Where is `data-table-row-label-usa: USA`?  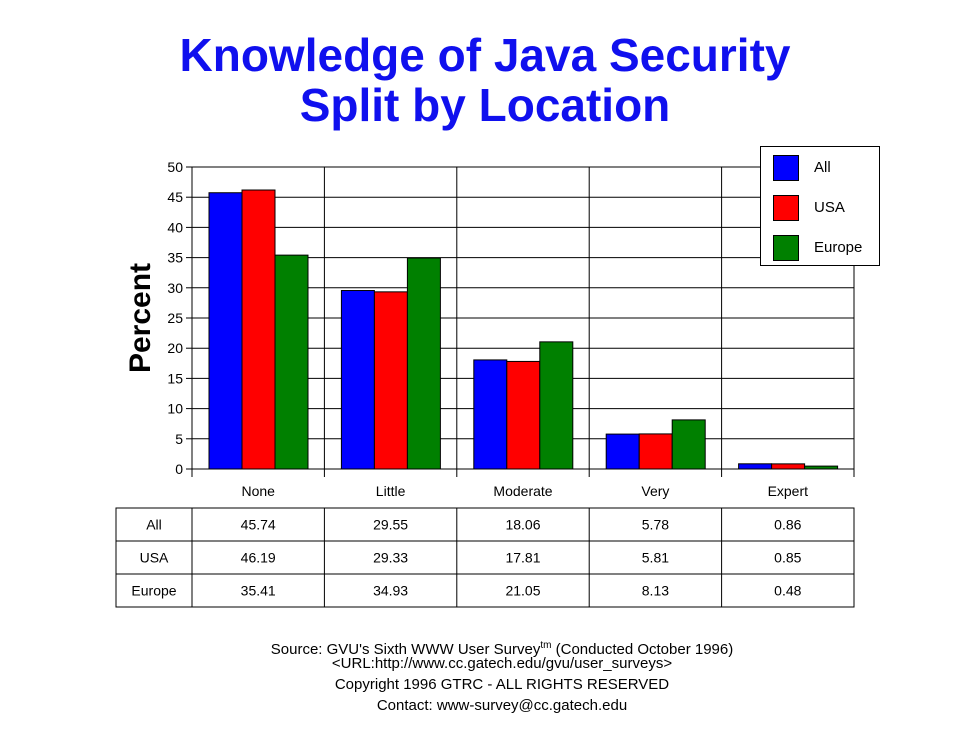 data-table-row-label-usa: USA is located at coordinates (154, 558).